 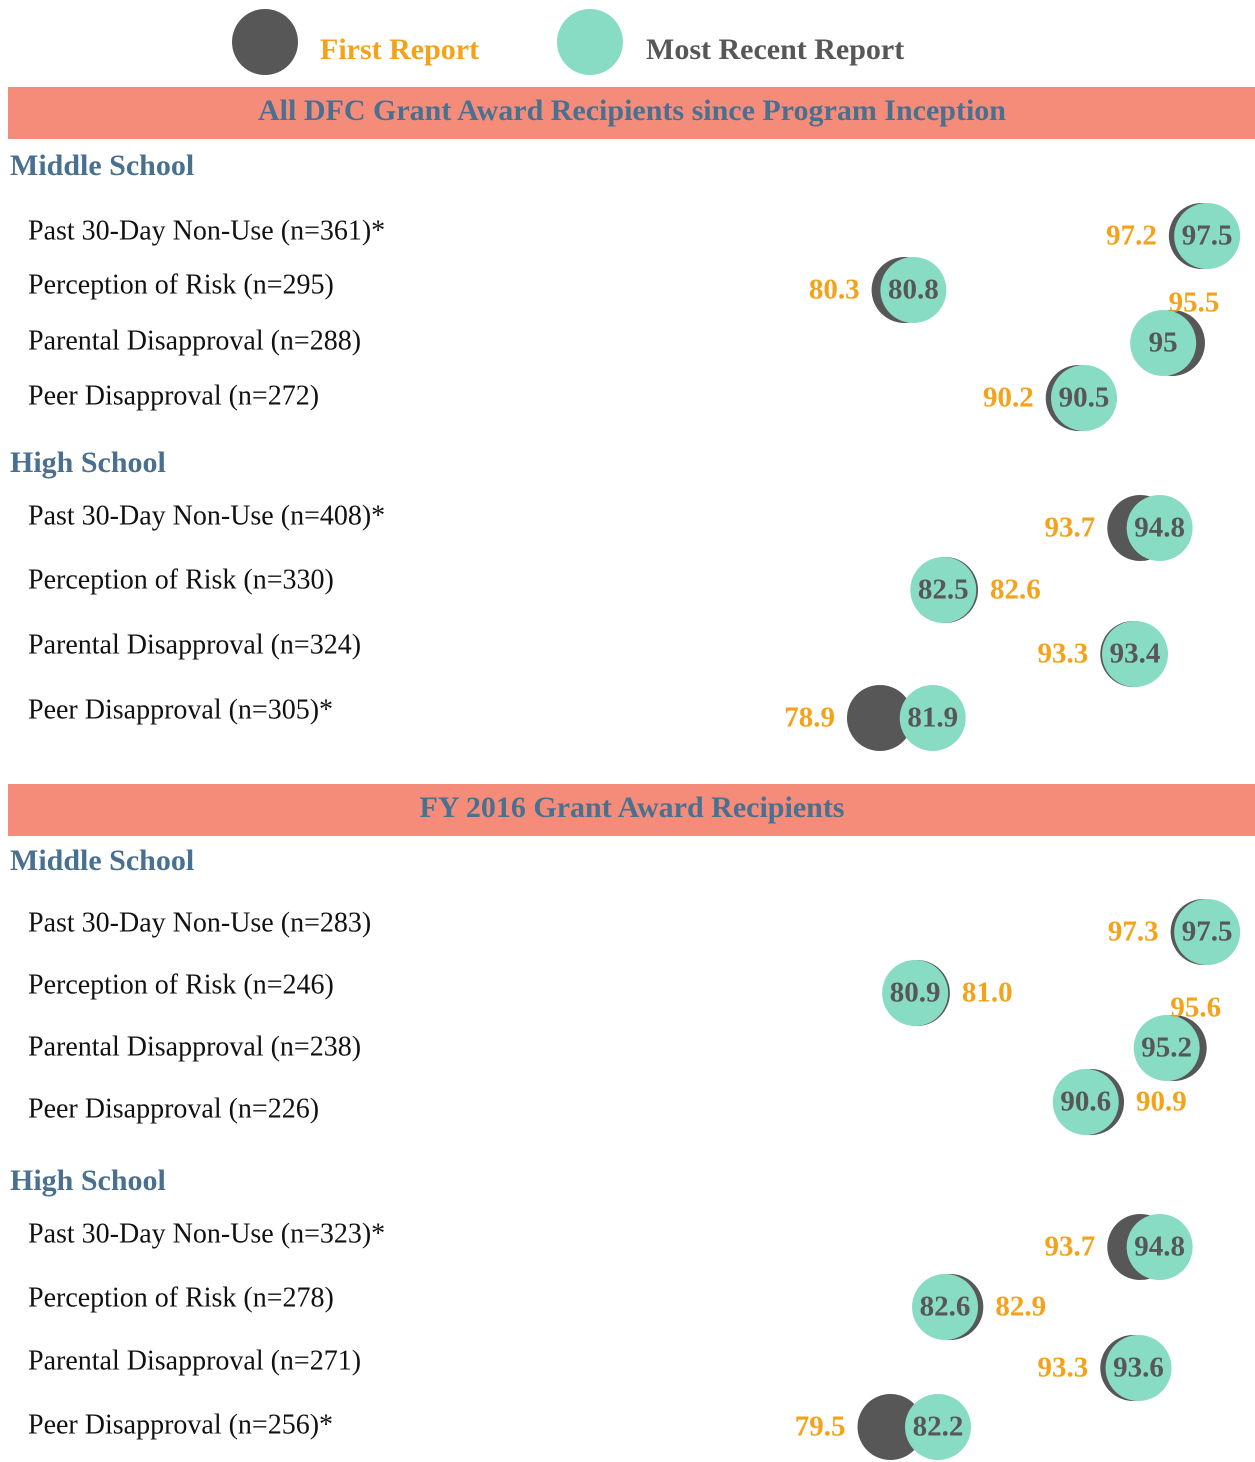 What do you see at coordinates (173, 395) in the screenshot?
I see `row-label: Peer Disapproval (n=272)` at bounding box center [173, 395].